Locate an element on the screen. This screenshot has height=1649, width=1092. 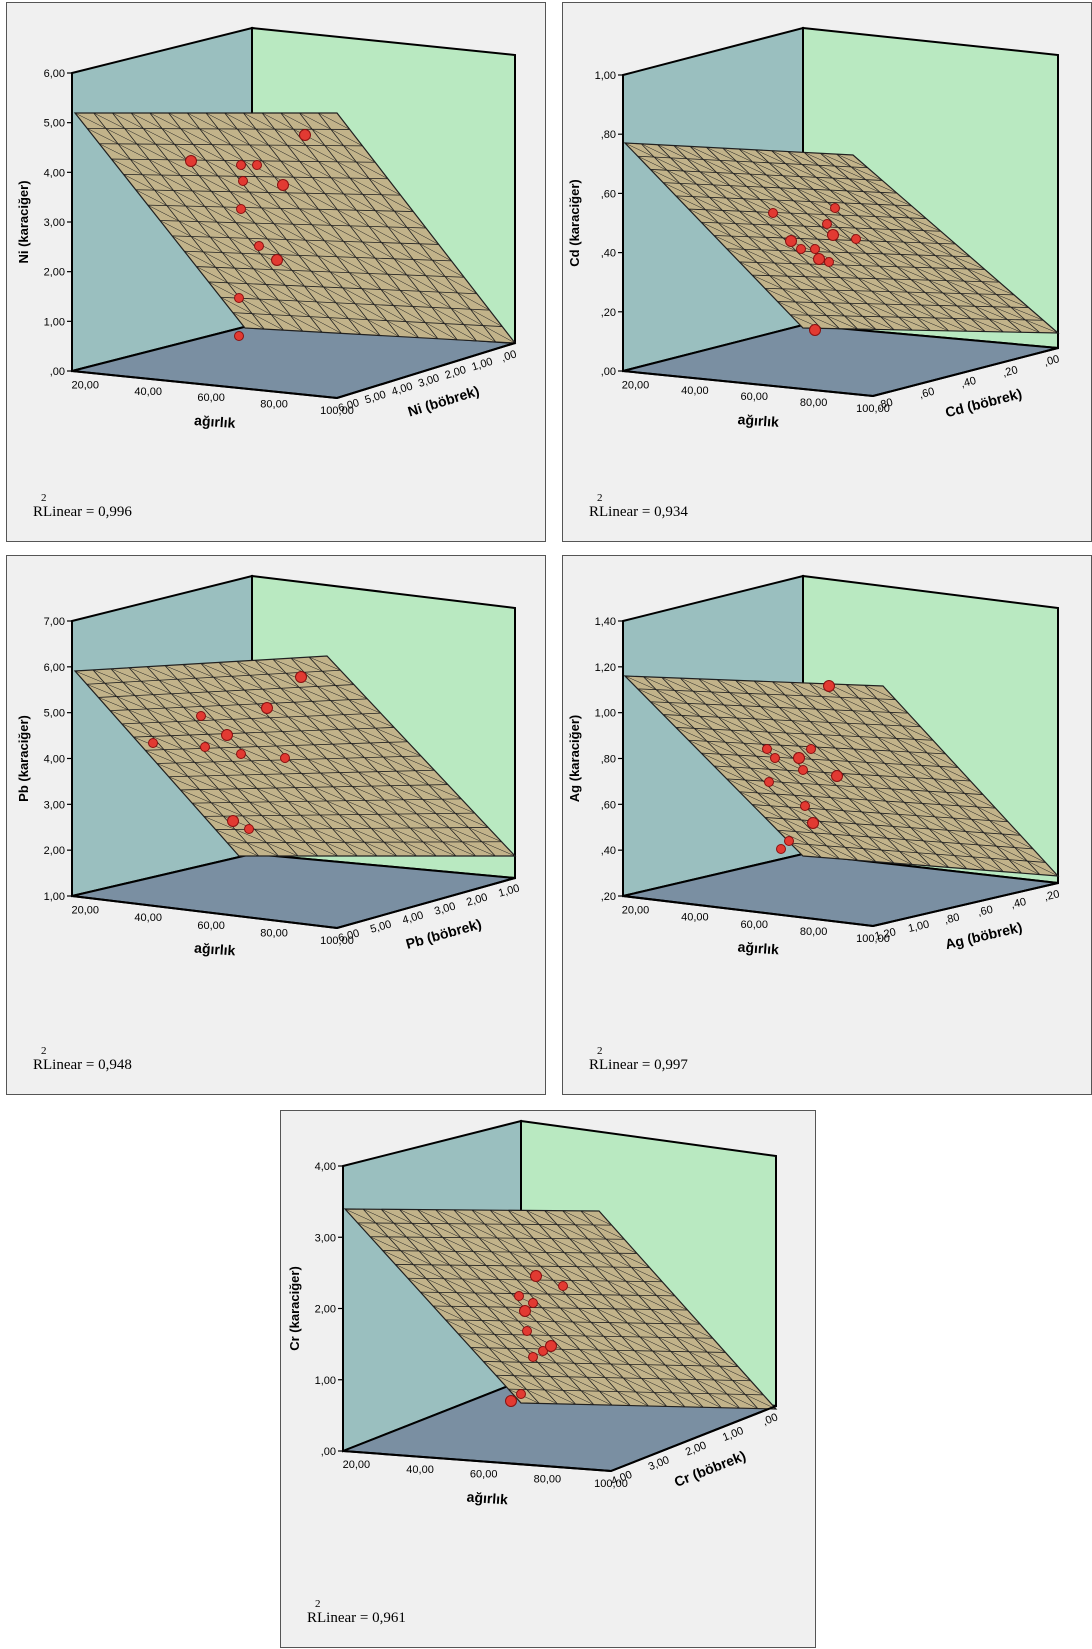
plane-mesh-line is located at coordinates (830, 760).